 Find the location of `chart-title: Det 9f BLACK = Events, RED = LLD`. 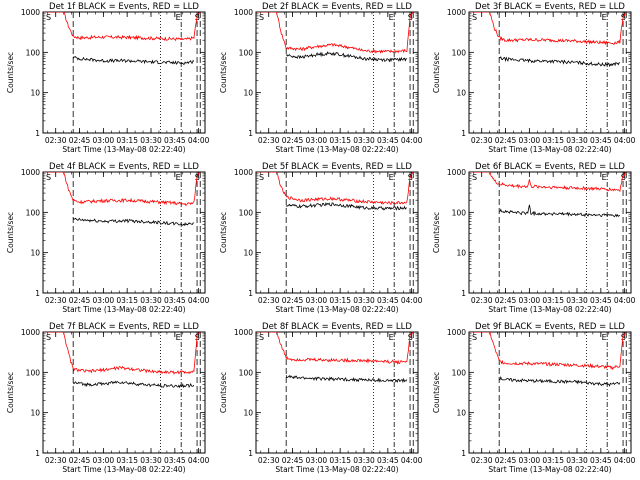

chart-title: Det 9f BLACK = Events, RED = LLD is located at coordinates (550, 327).